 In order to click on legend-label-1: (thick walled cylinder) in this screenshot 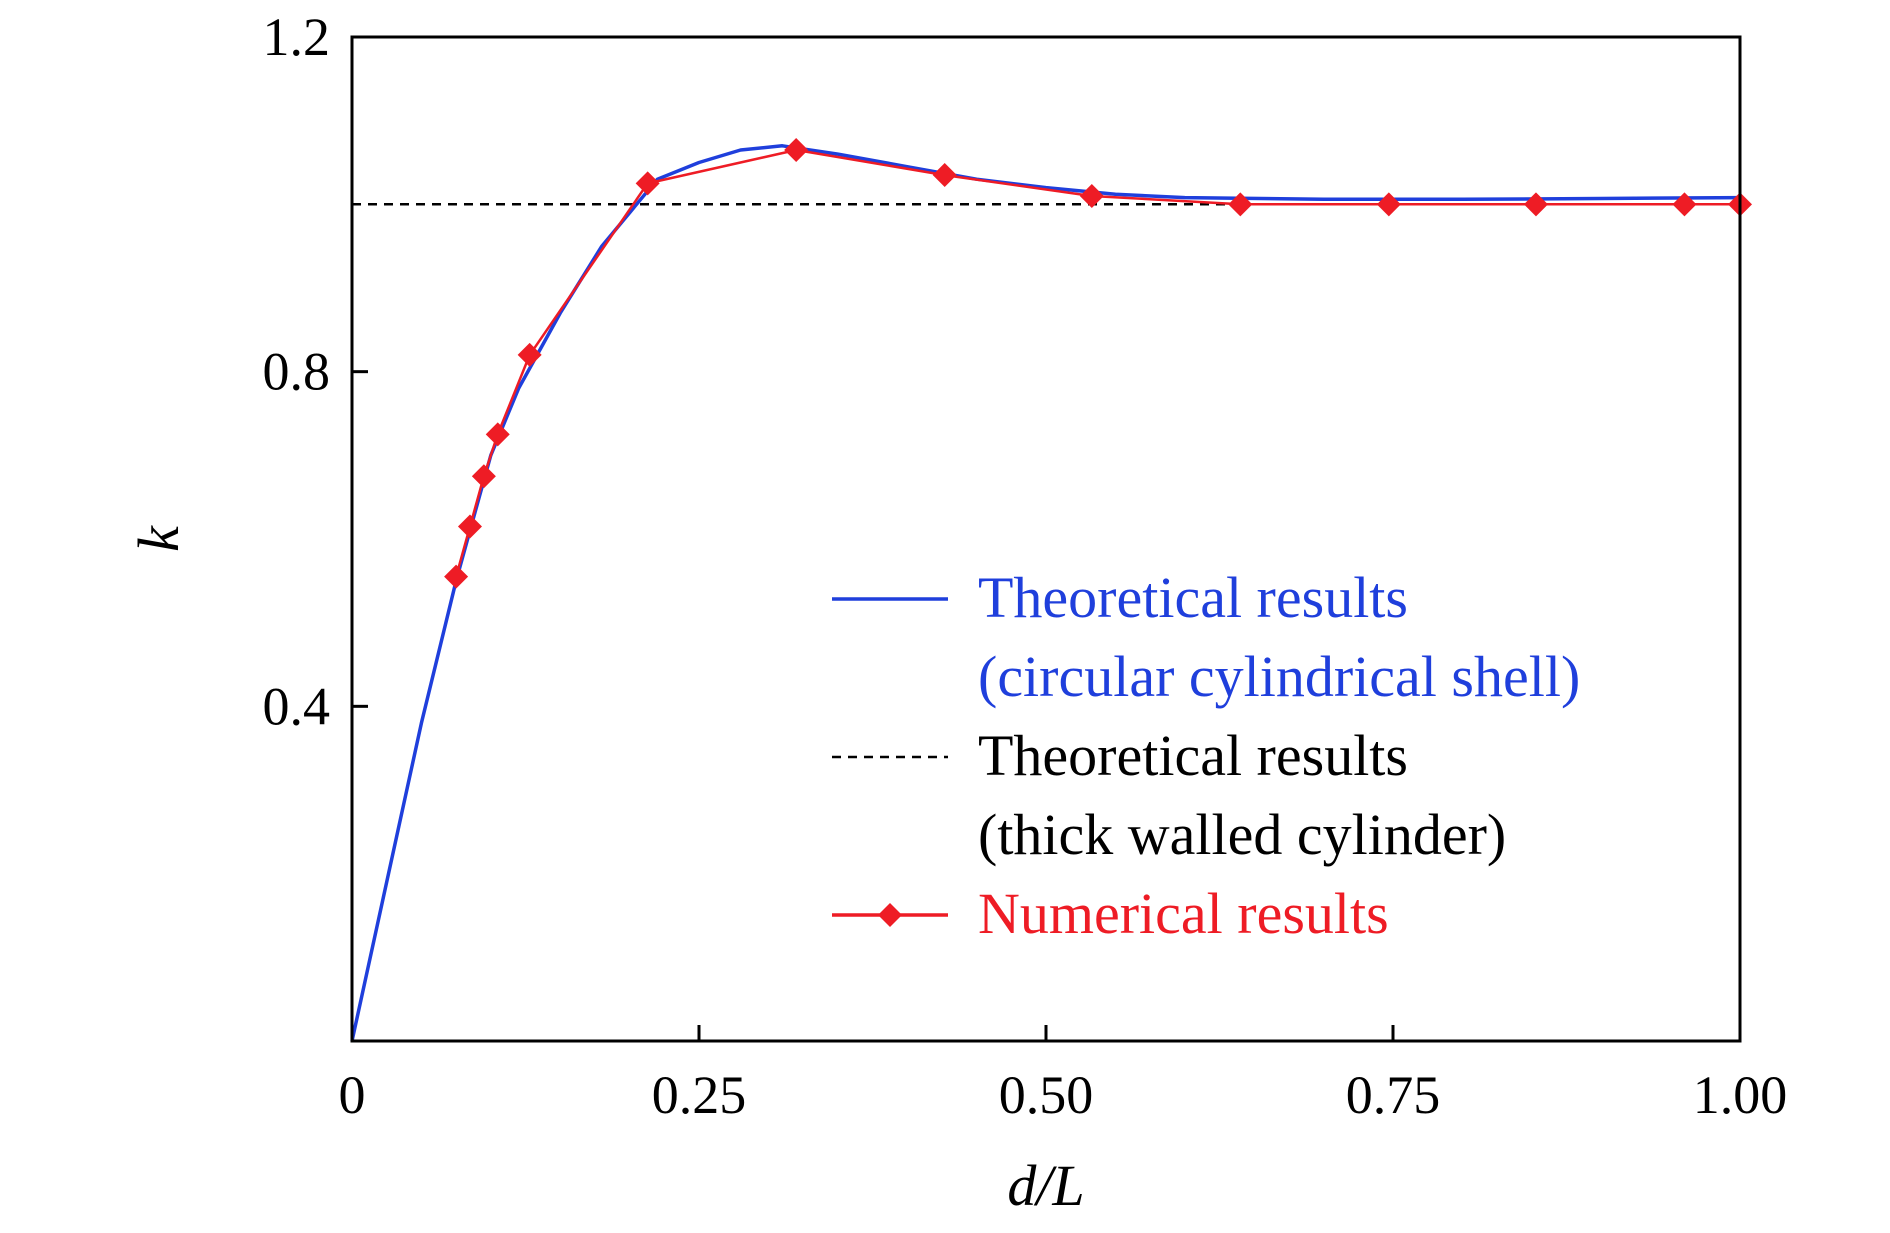, I will do `click(1242, 834)`.